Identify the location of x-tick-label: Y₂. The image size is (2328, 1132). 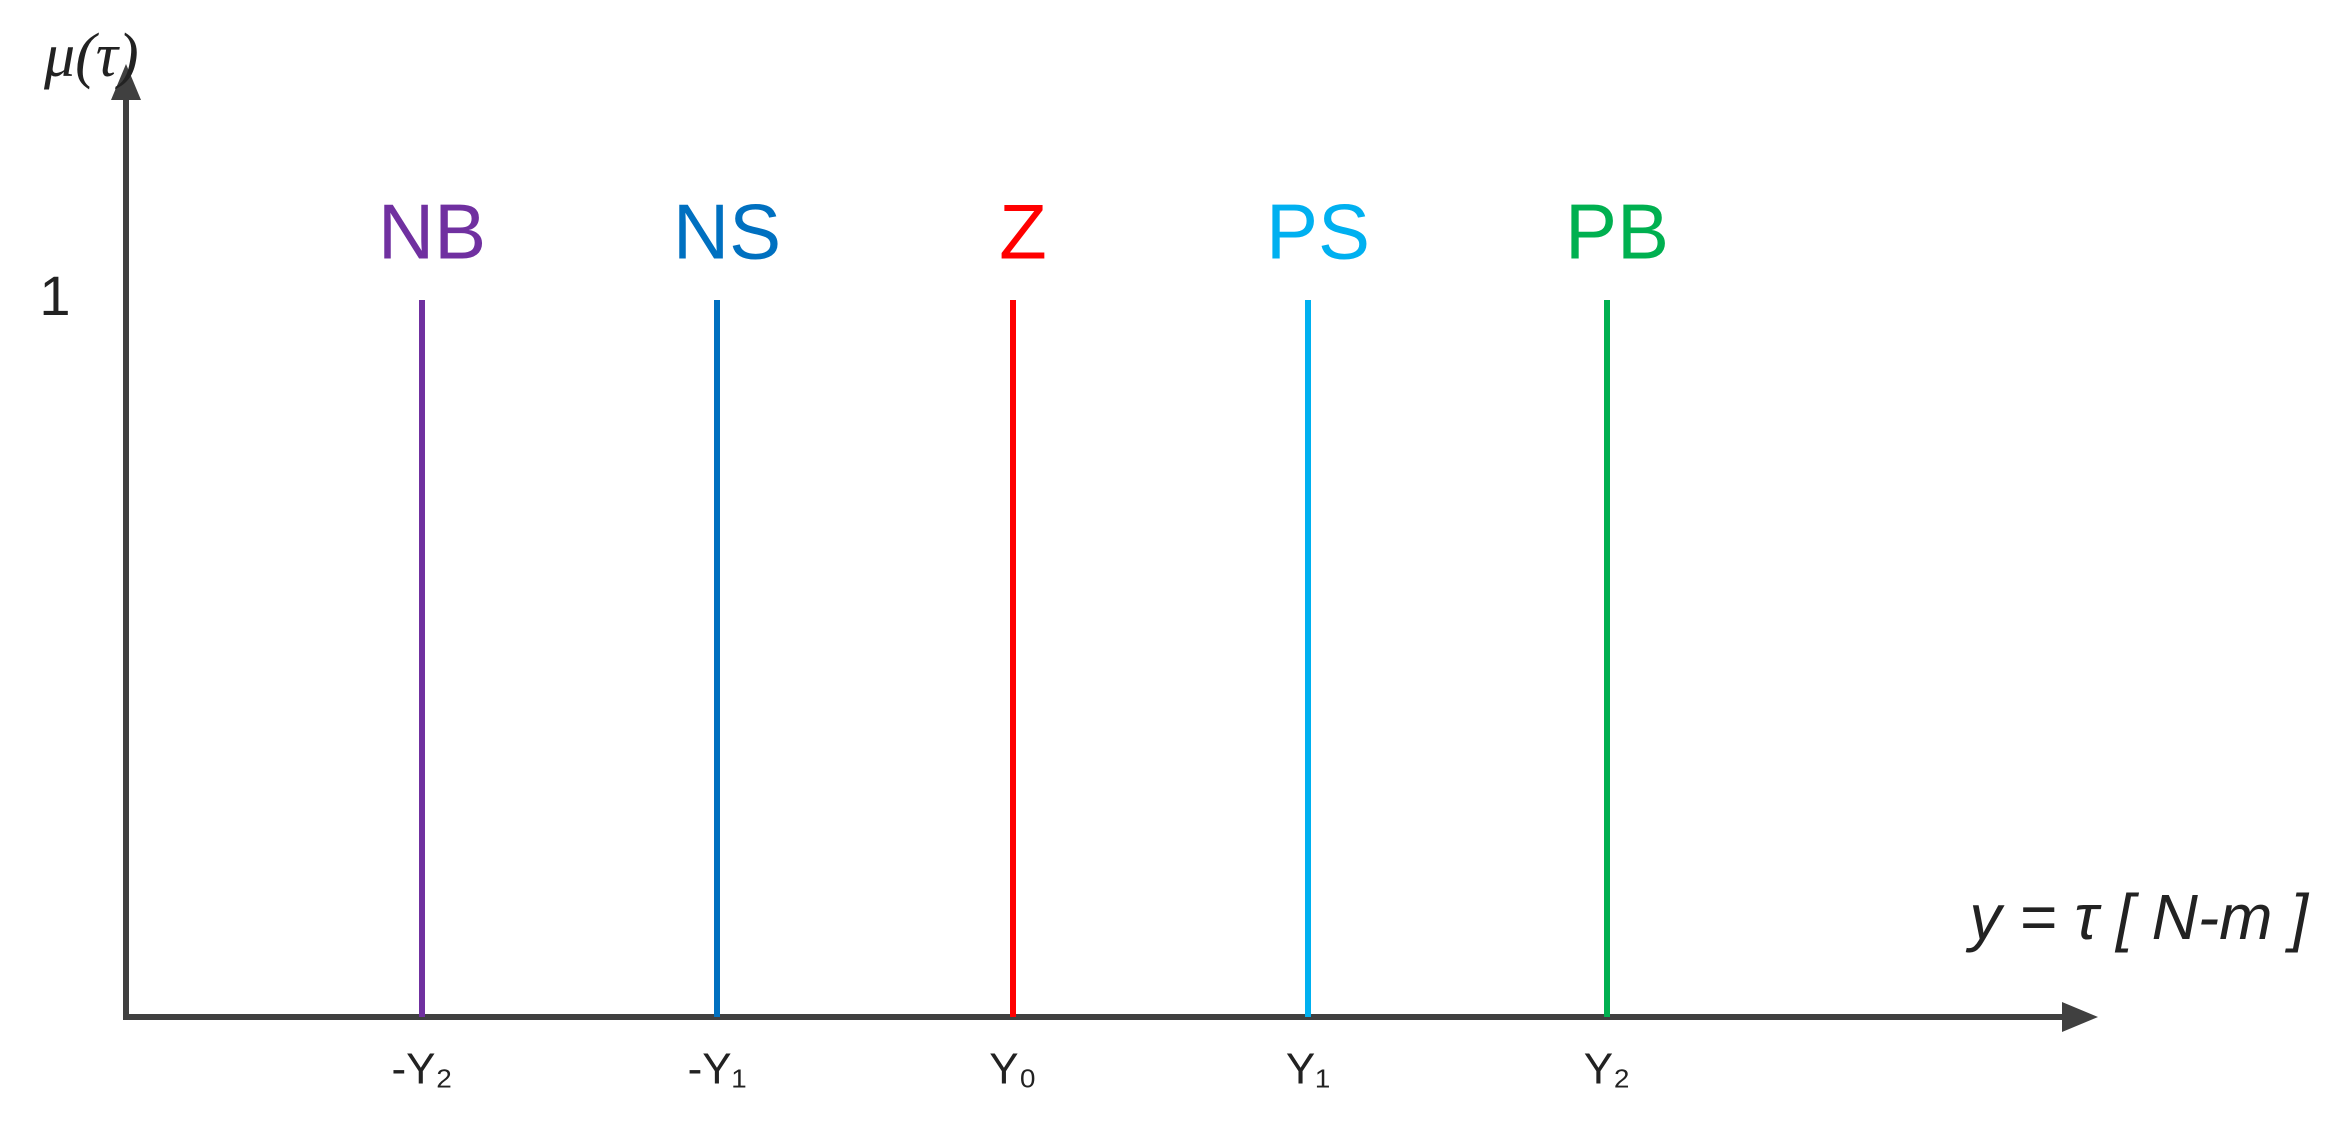
(1607, 1069).